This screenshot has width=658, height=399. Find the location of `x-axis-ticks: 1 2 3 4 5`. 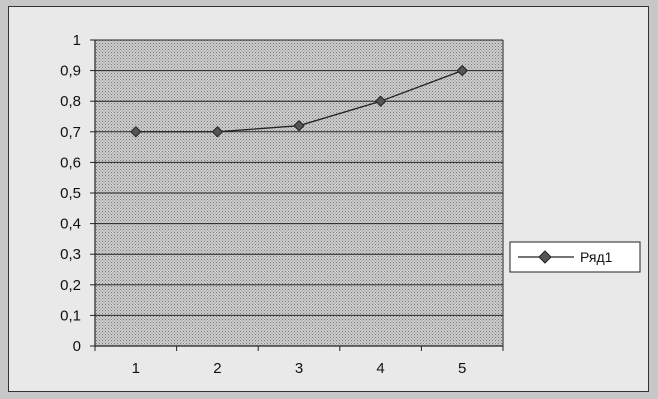

x-axis-ticks: 1 2 3 4 5 is located at coordinates (299, 361).